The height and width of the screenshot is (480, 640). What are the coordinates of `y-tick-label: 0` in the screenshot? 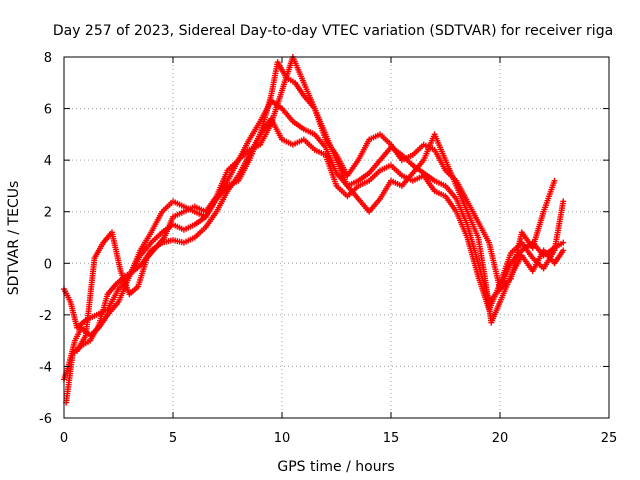 It's located at (48, 264).